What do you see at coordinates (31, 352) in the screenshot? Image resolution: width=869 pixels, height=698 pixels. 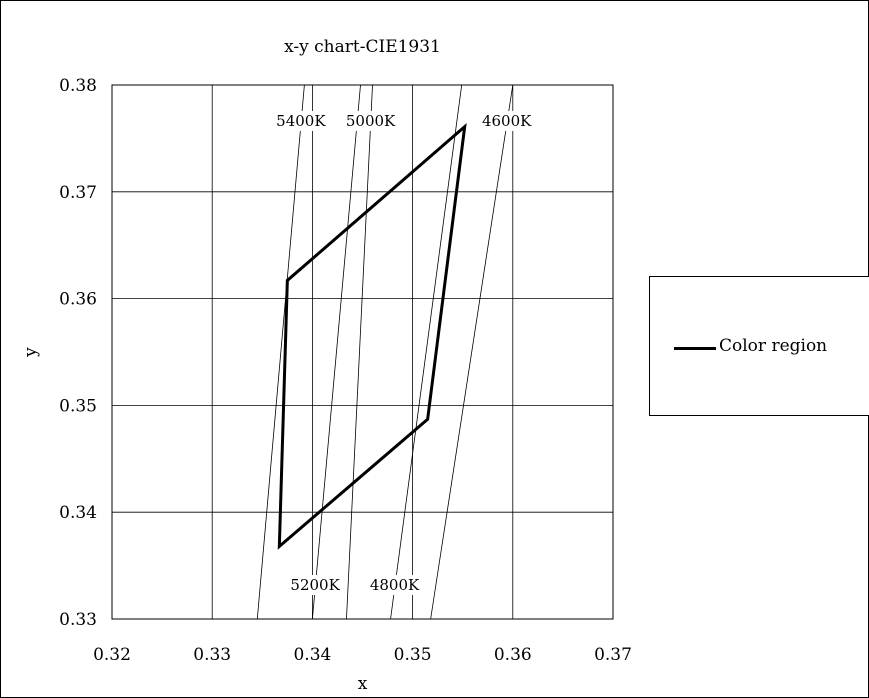 I see `y-axis-label: y` at bounding box center [31, 352].